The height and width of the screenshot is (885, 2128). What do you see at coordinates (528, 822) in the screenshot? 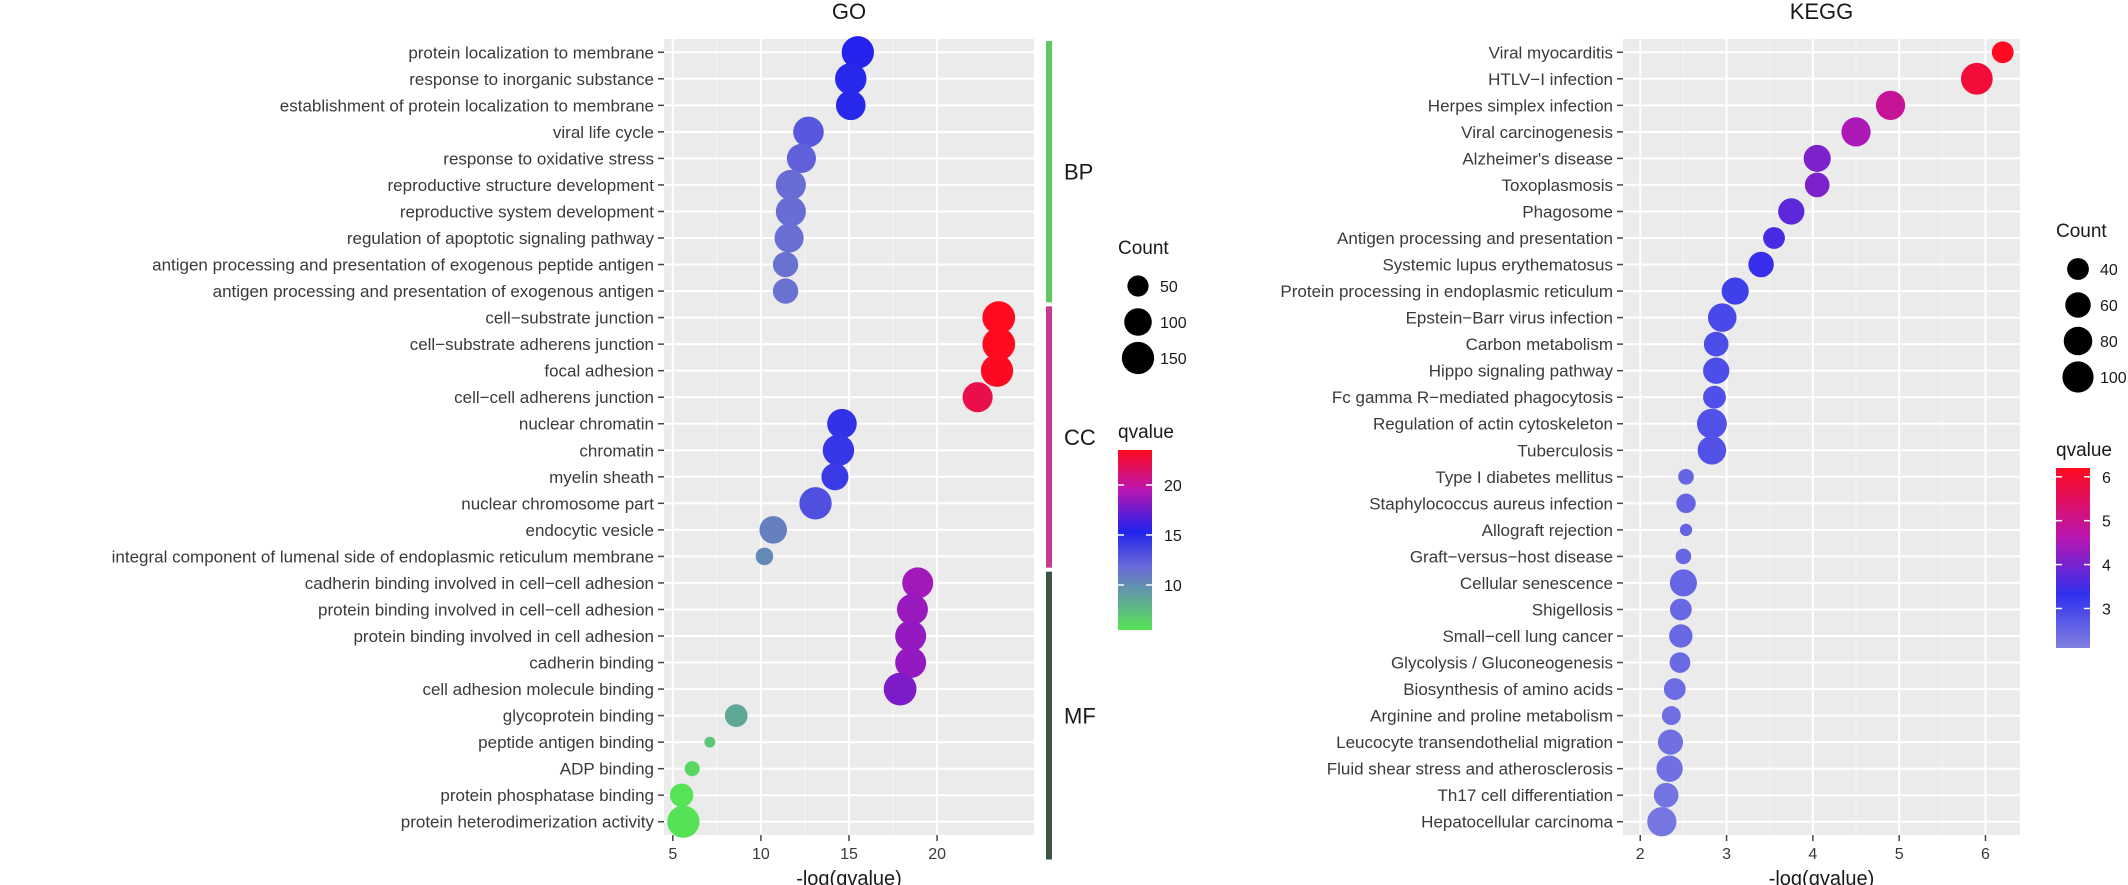
I see `go-term-label: protein heterodimerization activity` at bounding box center [528, 822].